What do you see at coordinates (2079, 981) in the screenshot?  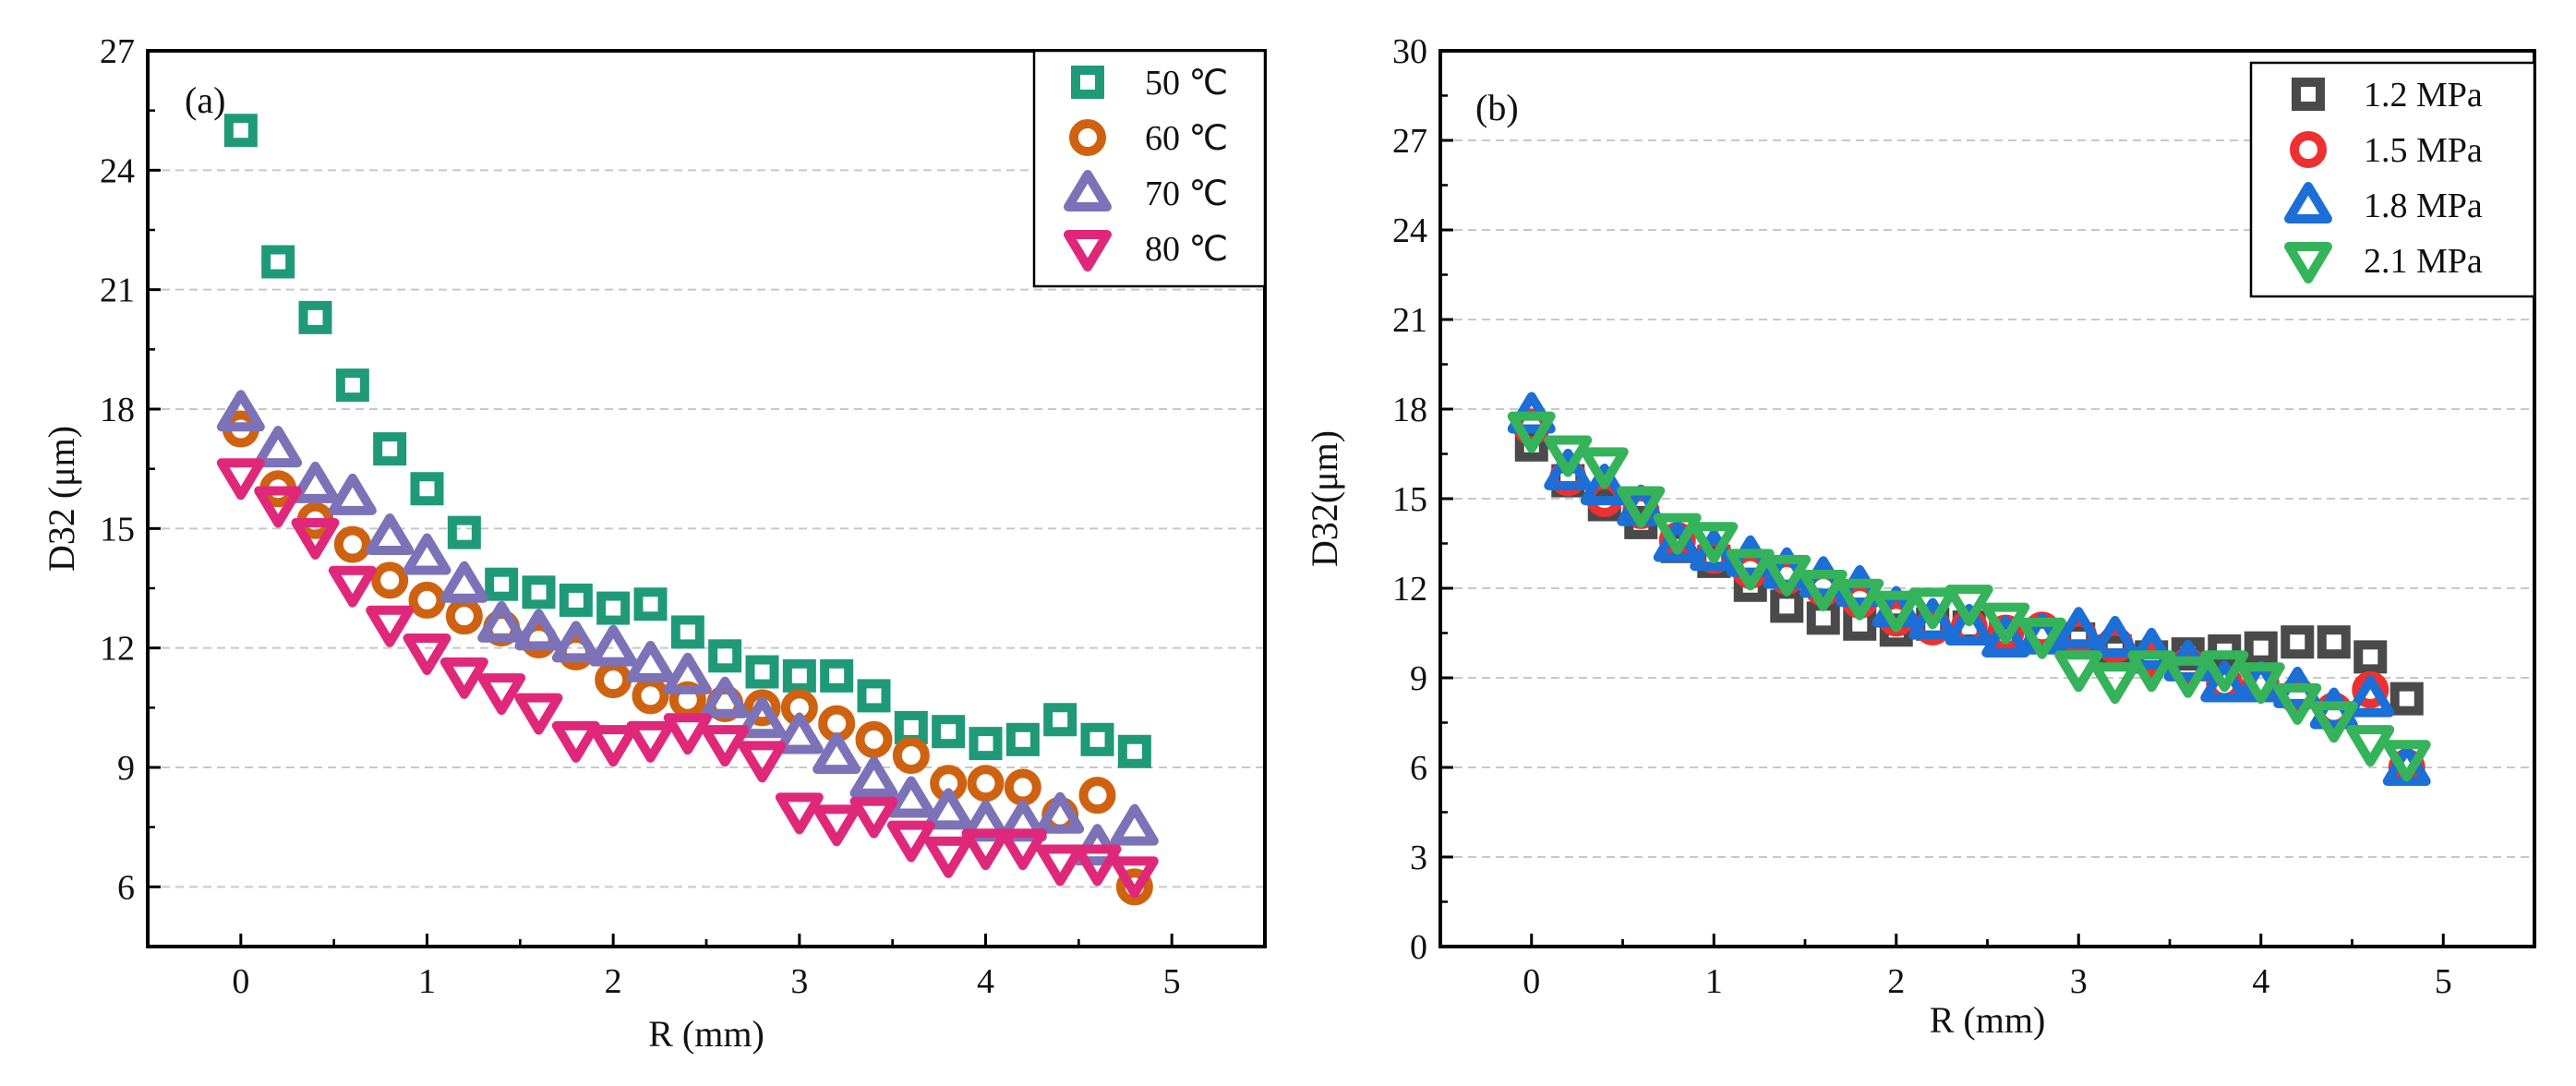 I see `x-tick-label: 3` at bounding box center [2079, 981].